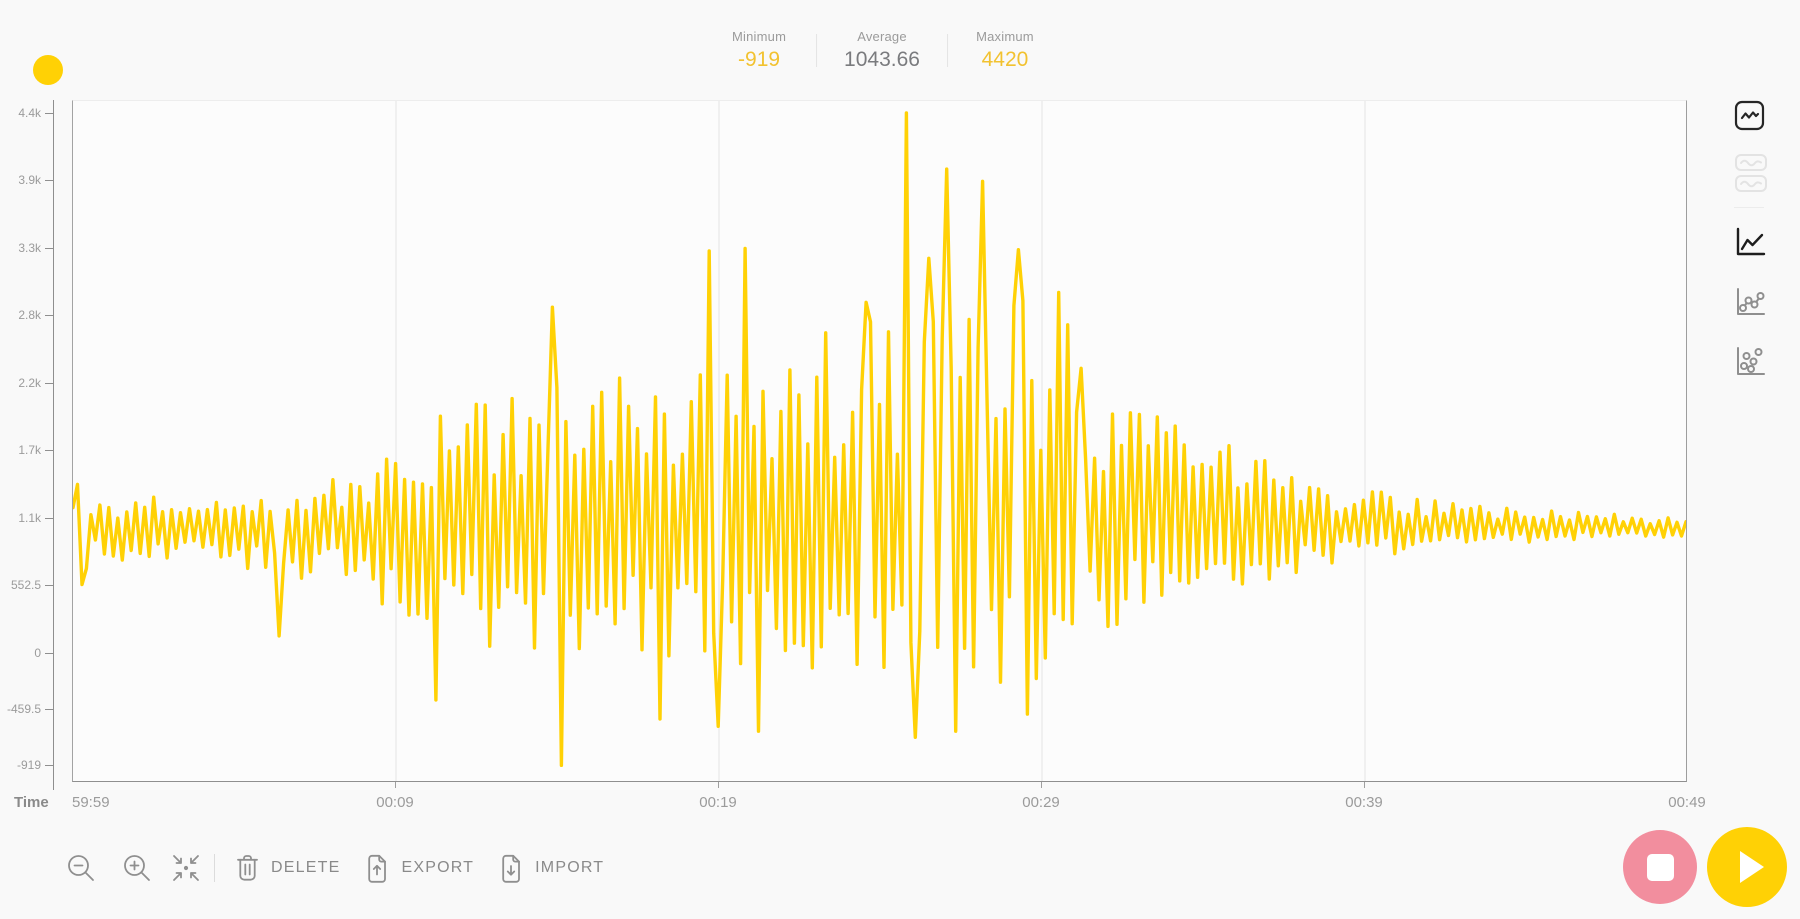 This screenshot has width=1800, height=919. I want to click on line-points-chart-icon, so click(1751, 301).